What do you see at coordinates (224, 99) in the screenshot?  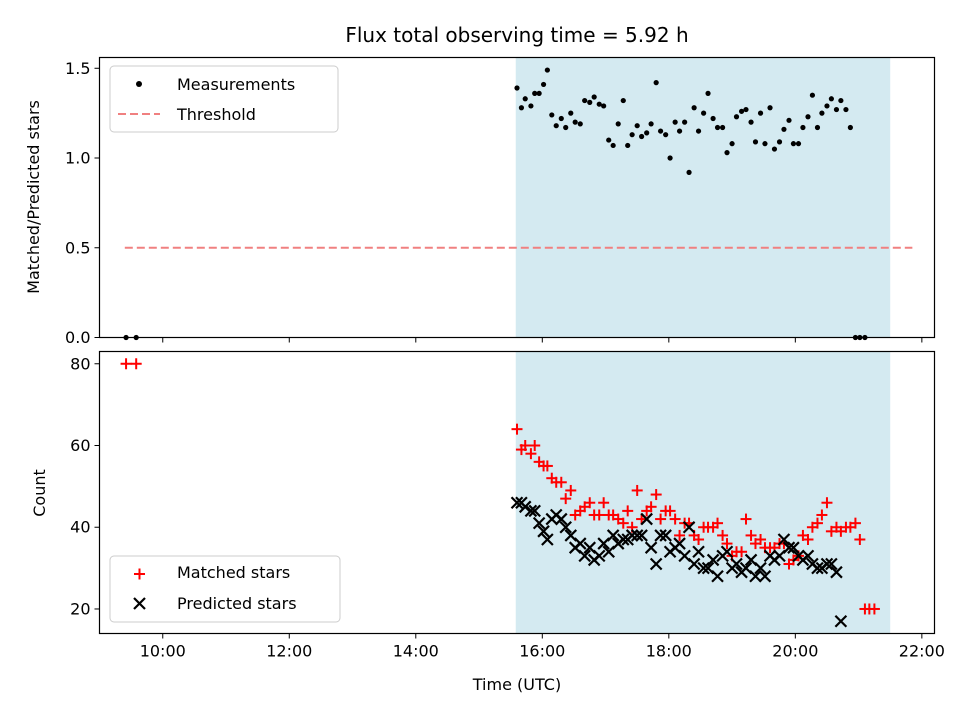 I see `top-legend: Measurements Threshold` at bounding box center [224, 99].